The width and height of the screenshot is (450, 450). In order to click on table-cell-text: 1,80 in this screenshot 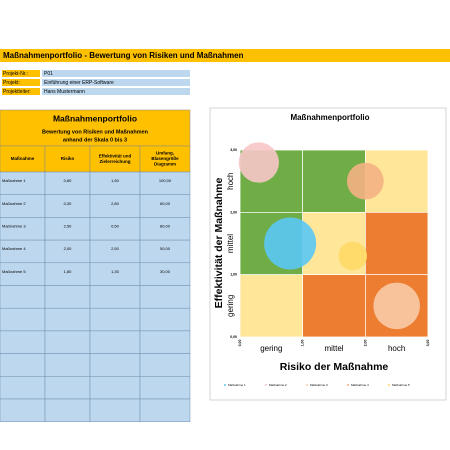, I will do `click(68, 271)`.